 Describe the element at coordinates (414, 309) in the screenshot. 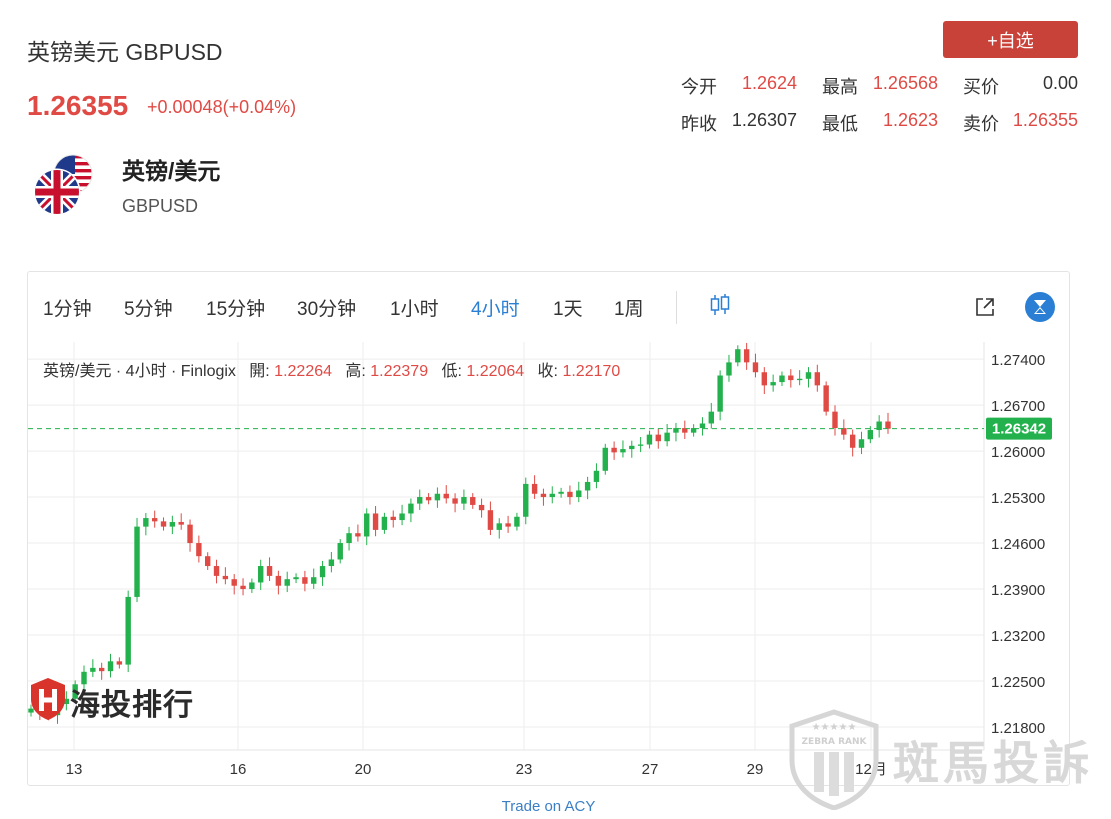

I see `tab-1hour: 1小时` at that location.